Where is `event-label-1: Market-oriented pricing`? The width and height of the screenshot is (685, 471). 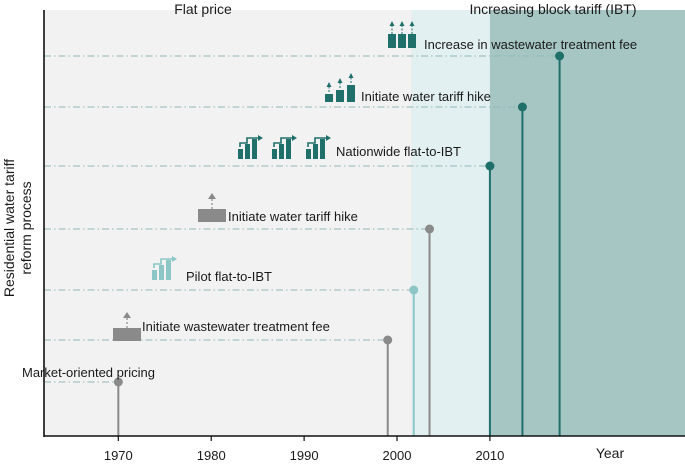
event-label-1: Market-oriented pricing is located at coordinates (88, 372).